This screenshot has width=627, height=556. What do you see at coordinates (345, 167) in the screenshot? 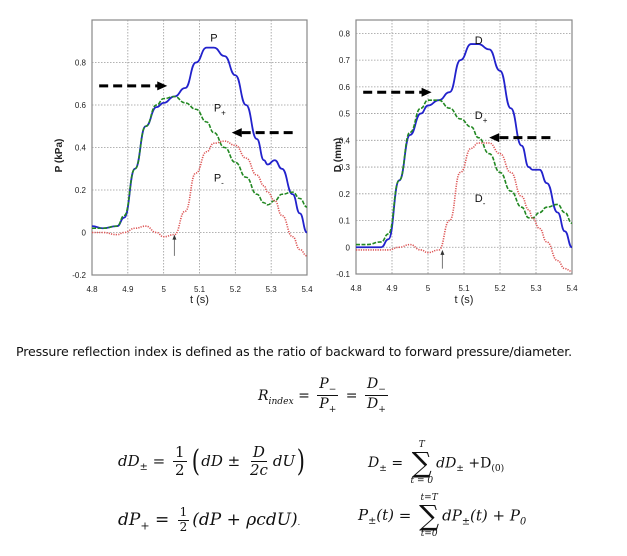
I see `y-tick-label: 0.3` at bounding box center [345, 167].